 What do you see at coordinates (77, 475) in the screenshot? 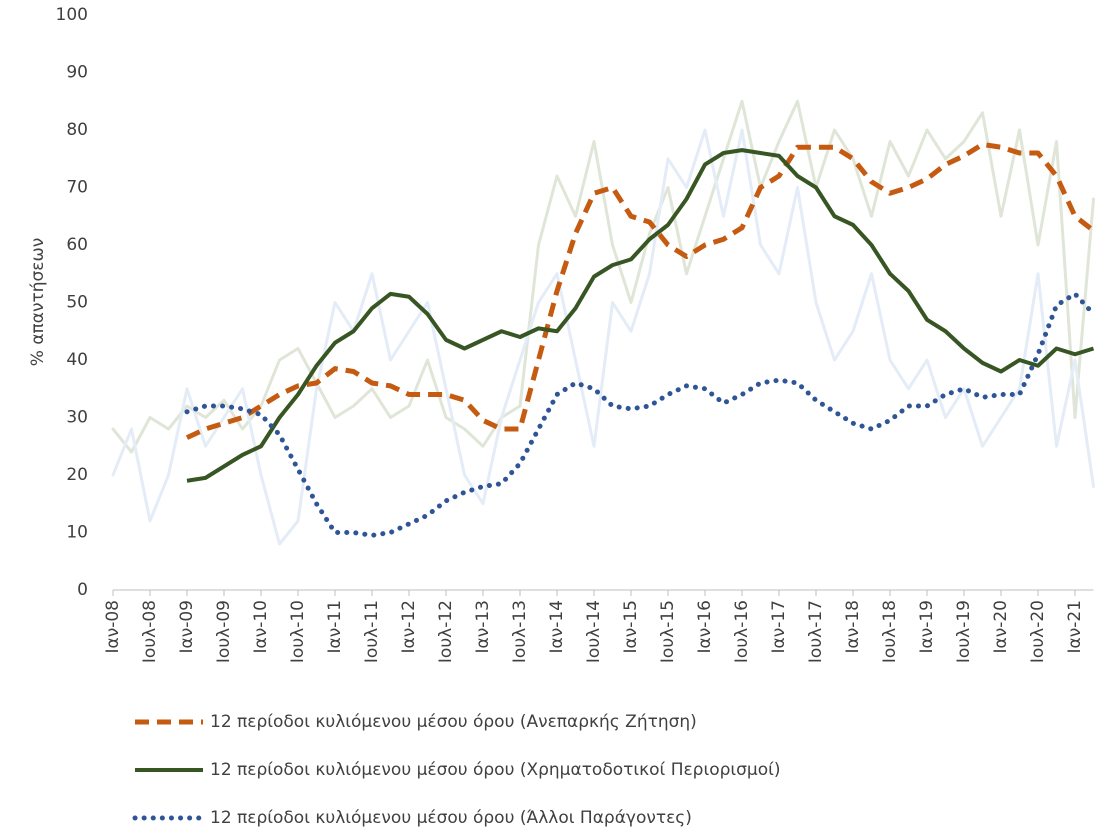
I see `y-tick-label: 20` at bounding box center [77, 475].